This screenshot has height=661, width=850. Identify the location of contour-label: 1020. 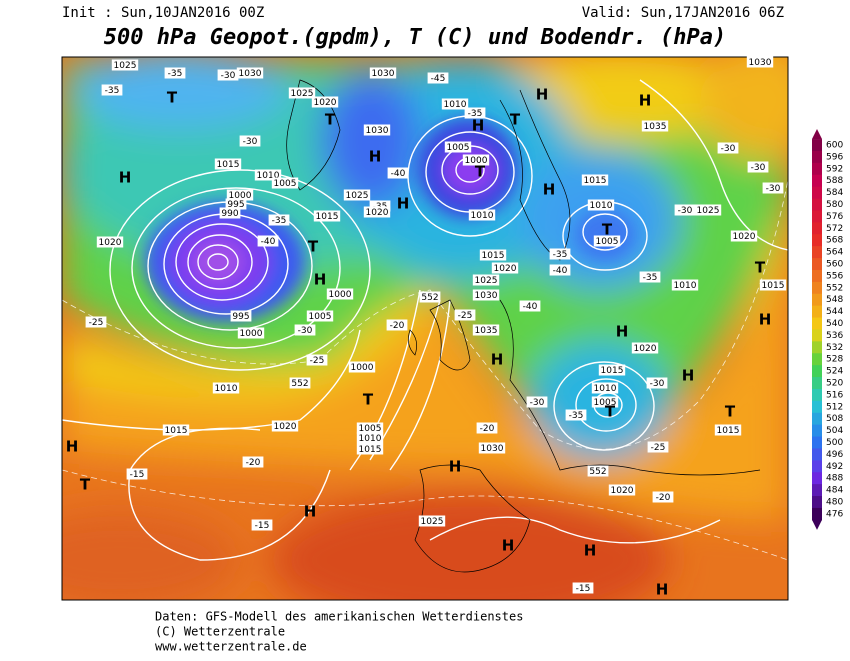
(285, 427).